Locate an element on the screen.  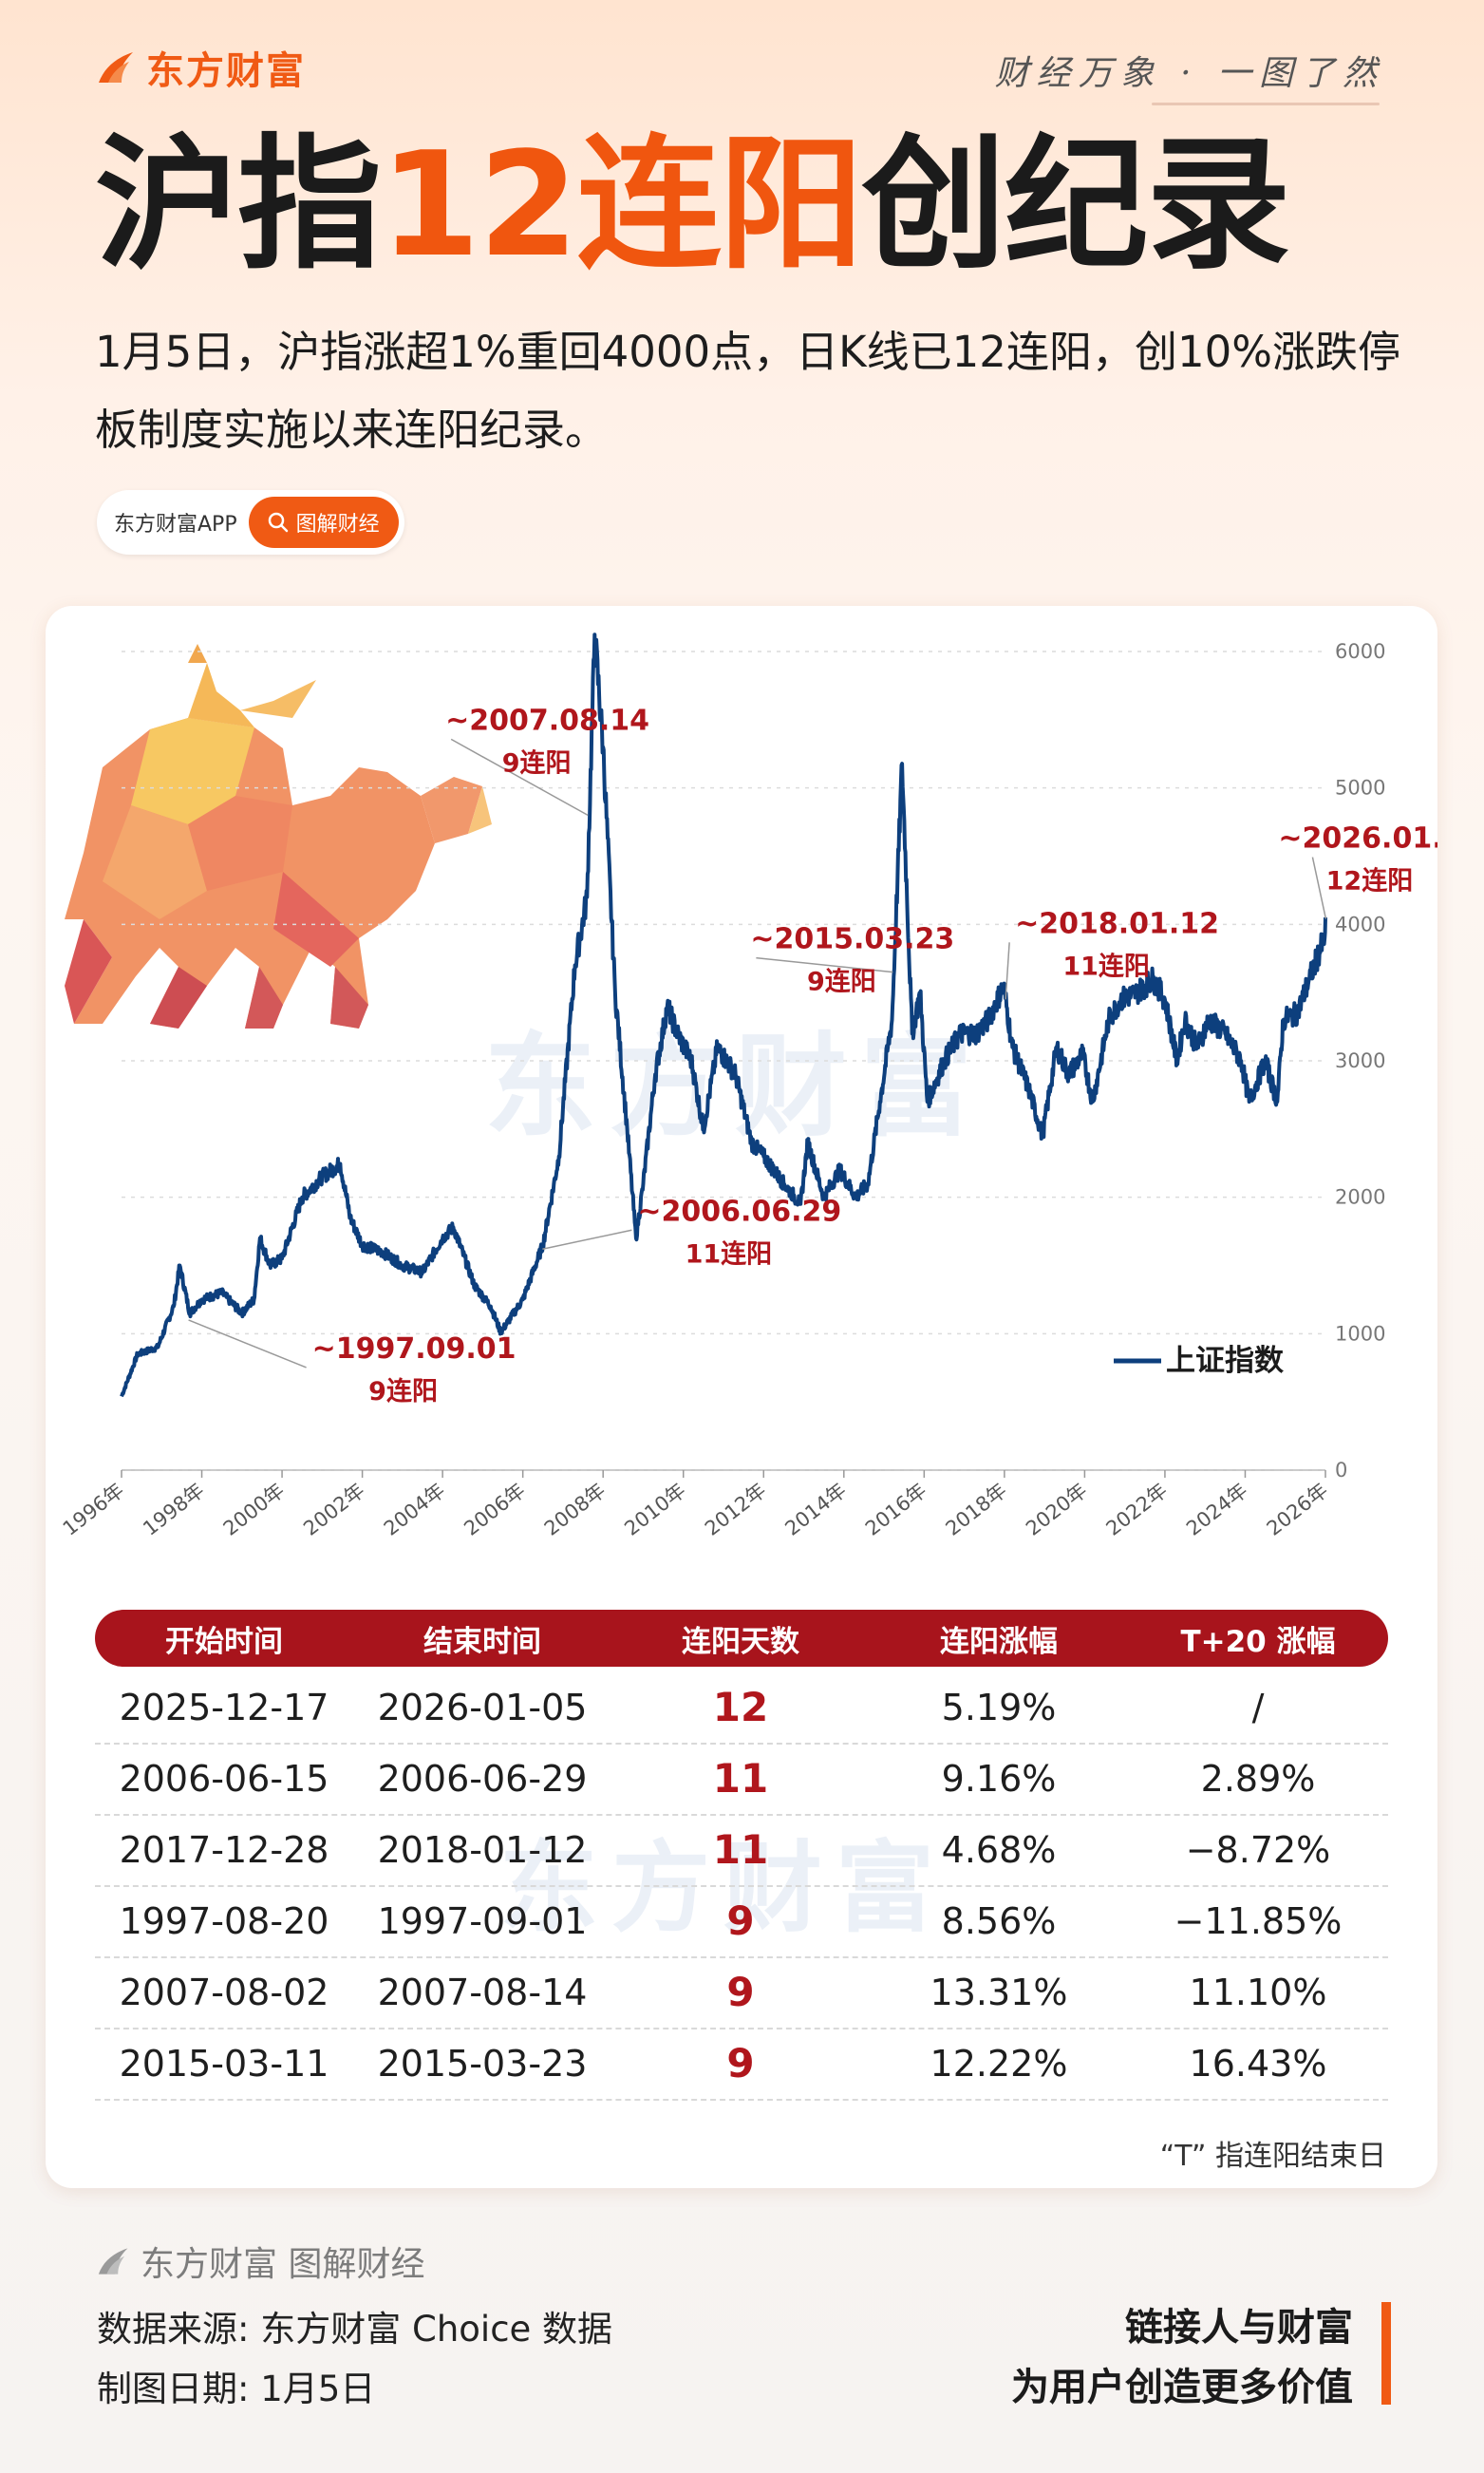
x-tick-label: 2002年 is located at coordinates (333, 1509).